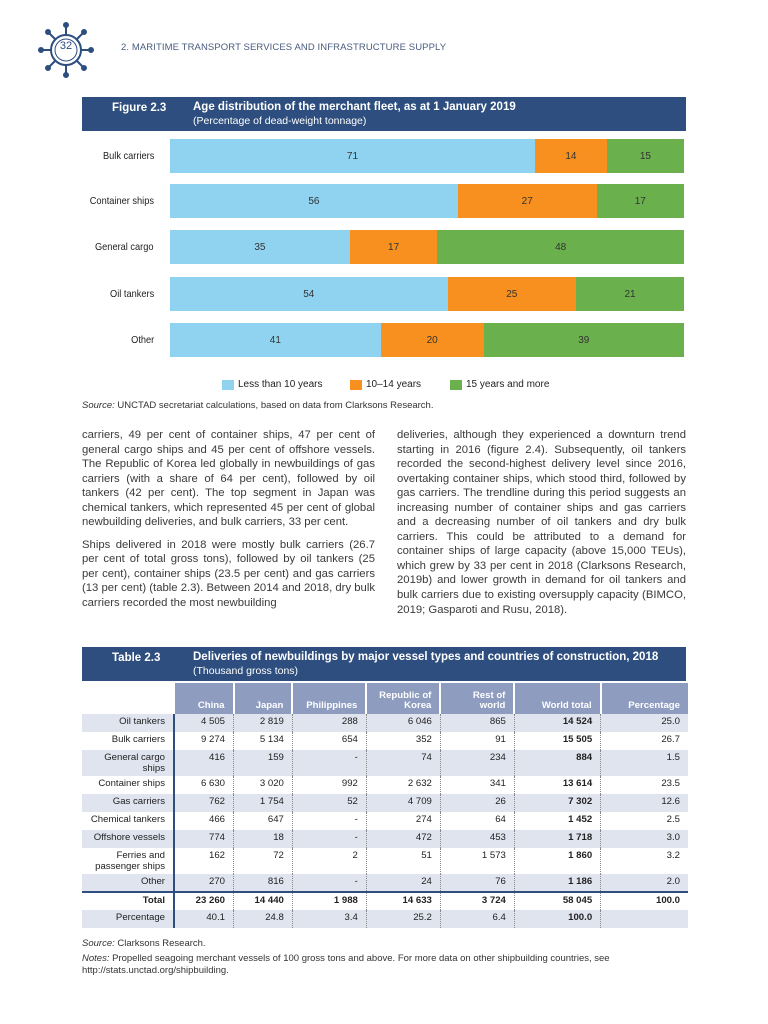  What do you see at coordinates (280, 121) in the screenshot?
I see `figure-subtitle: (Percentage of dead-weight tonnage)` at bounding box center [280, 121].